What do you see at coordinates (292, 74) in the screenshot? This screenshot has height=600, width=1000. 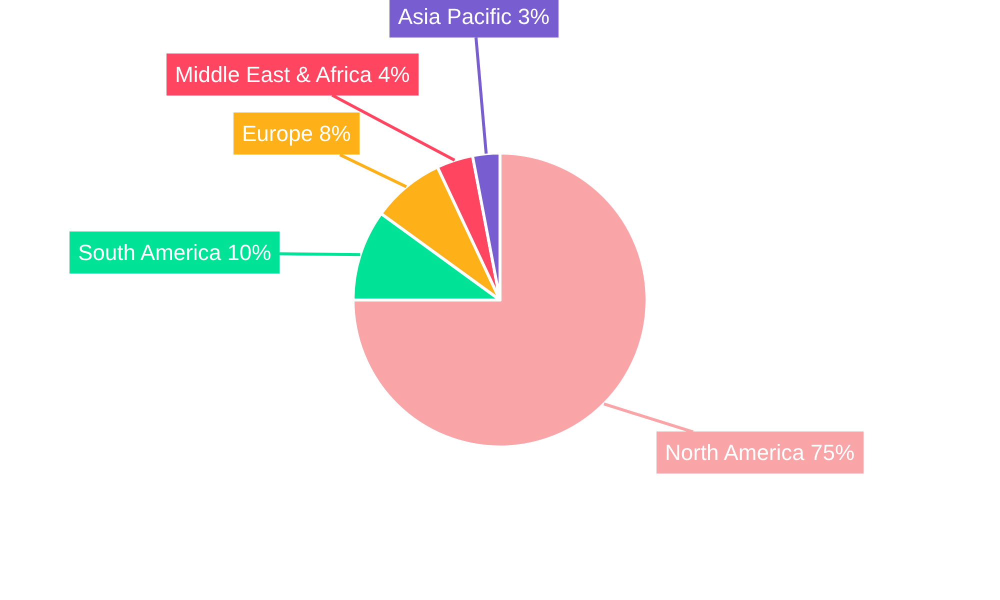 I see `slice-label: Middle East & Africa 4%` at bounding box center [292, 74].